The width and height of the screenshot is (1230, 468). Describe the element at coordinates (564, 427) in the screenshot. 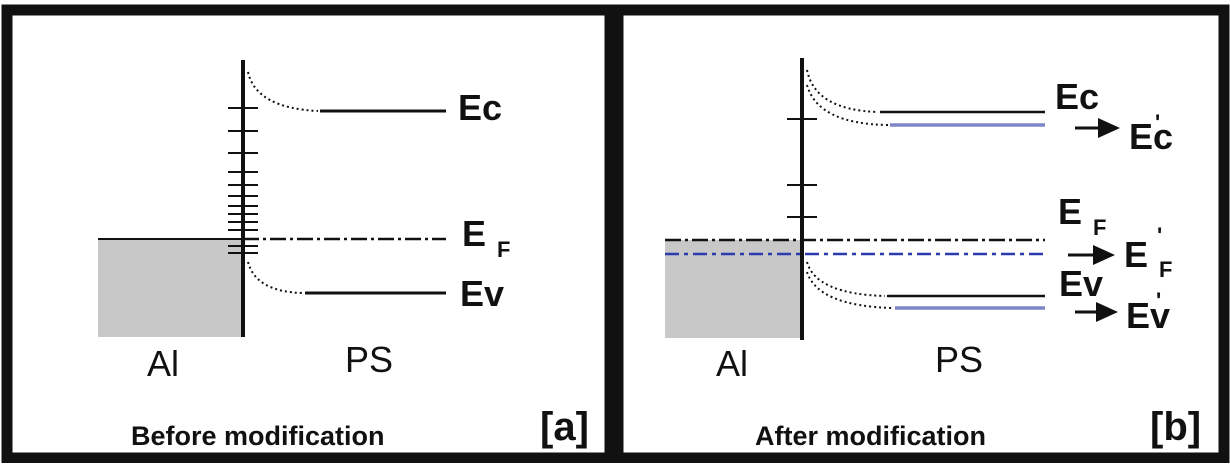

I see `panel-tag-a: [a]` at that location.